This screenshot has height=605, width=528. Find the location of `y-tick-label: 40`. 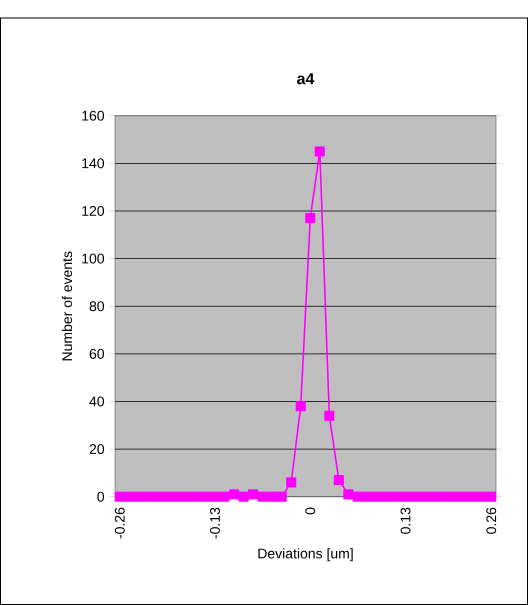

y-tick-label: 40 is located at coordinates (96, 401).